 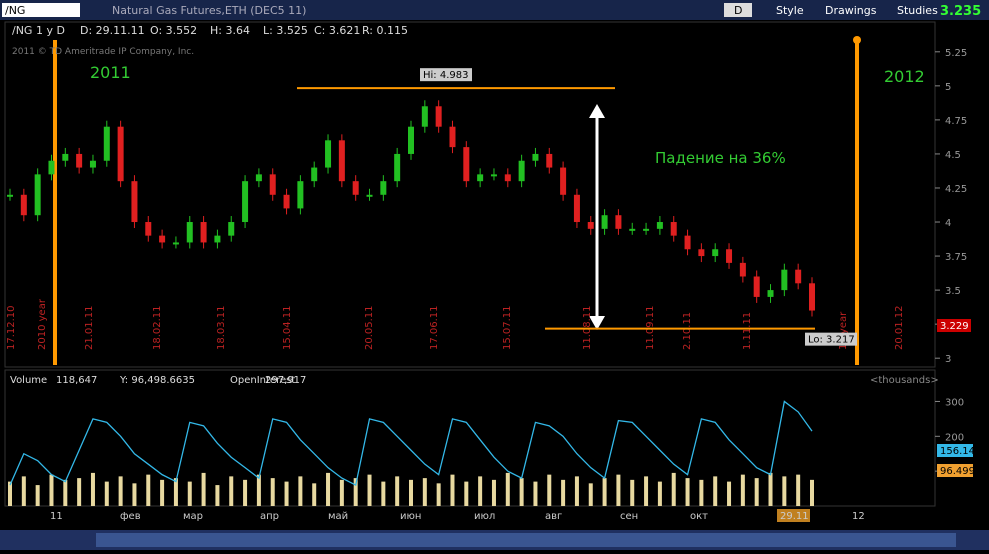 What do you see at coordinates (956, 257) in the screenshot?
I see `y-tick-label: 3.75` at bounding box center [956, 257].